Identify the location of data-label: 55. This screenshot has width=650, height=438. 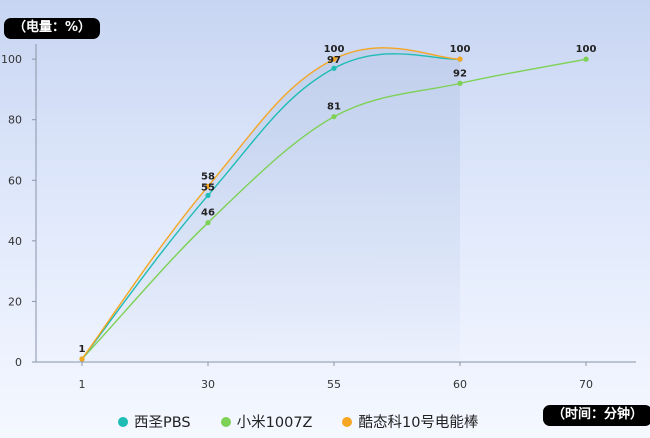
(208, 187).